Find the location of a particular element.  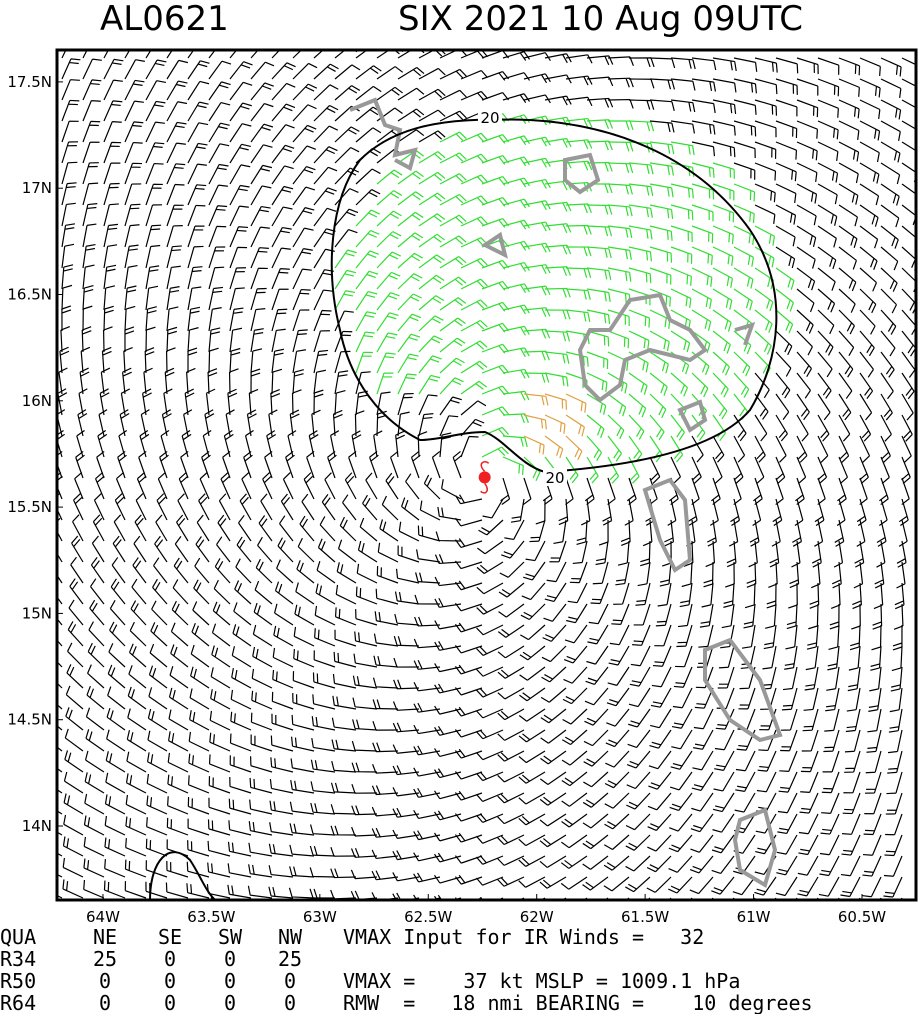

x-tick-label: 63.5W is located at coordinates (211, 917).